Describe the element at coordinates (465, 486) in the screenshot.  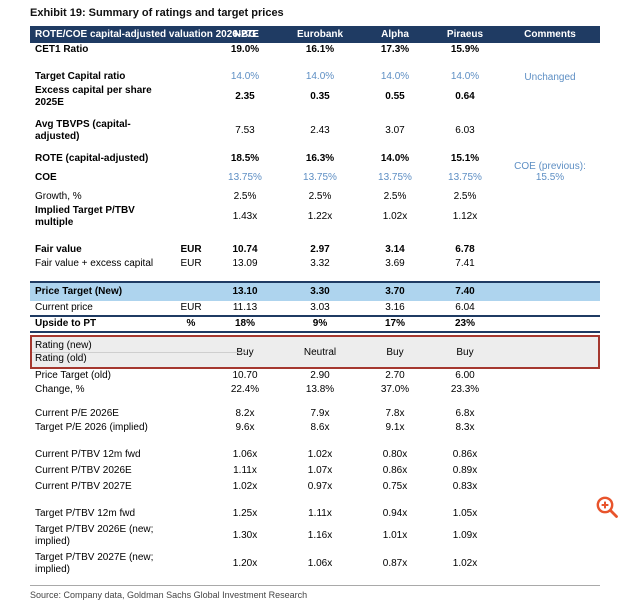
I see `row-value: 0.83x` at that location.